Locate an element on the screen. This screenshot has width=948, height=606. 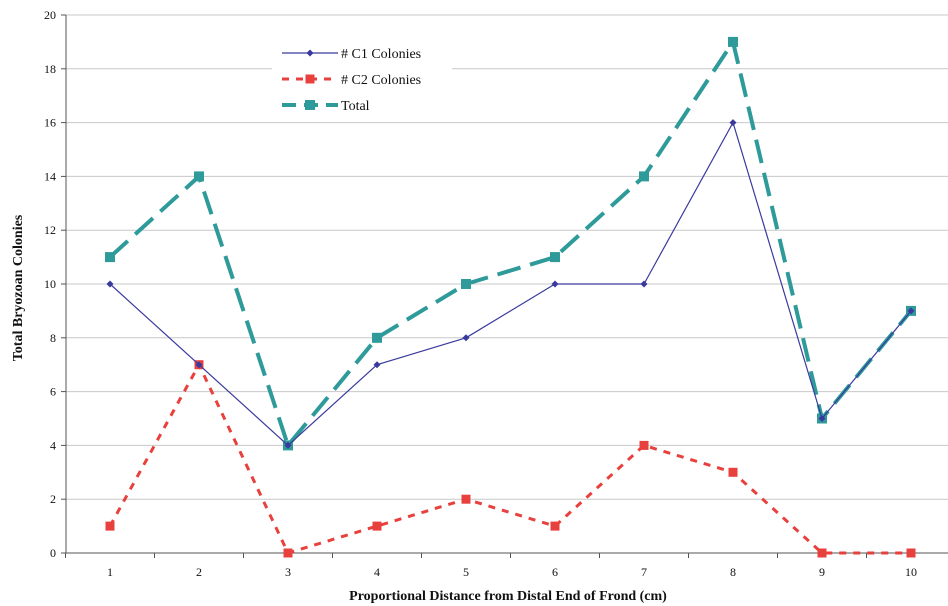
y-tick-label: 20 is located at coordinates (50, 15).